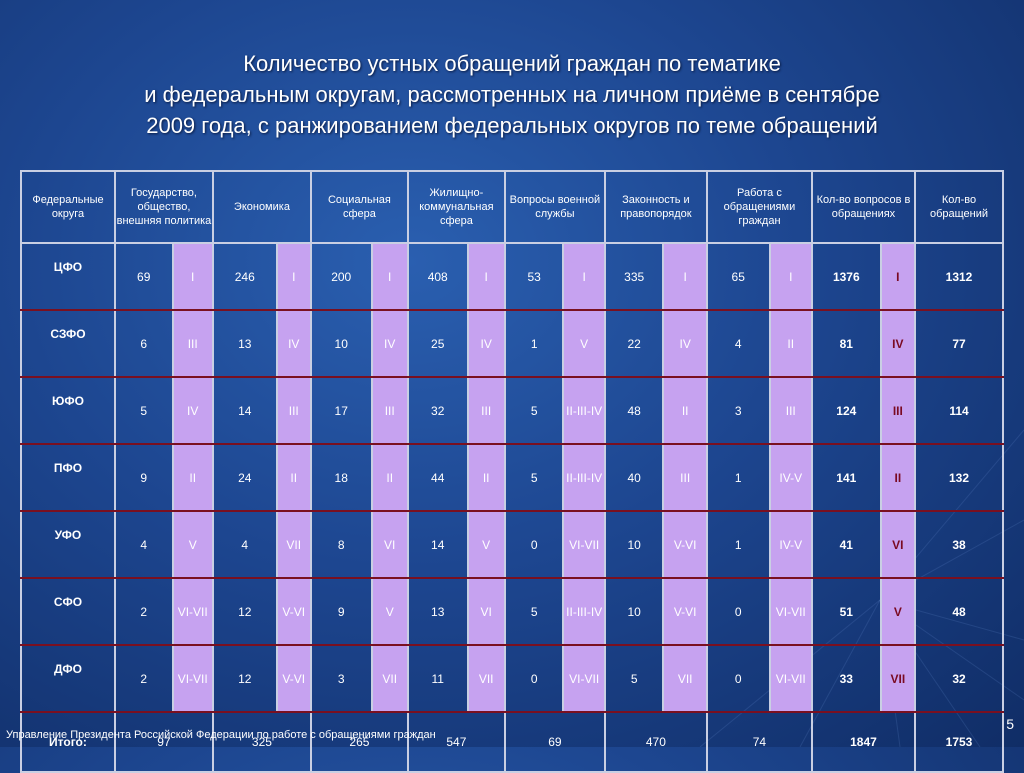  What do you see at coordinates (759, 207) in the screenshot?
I see `header-work: Работа с обращениями граждан` at bounding box center [759, 207].